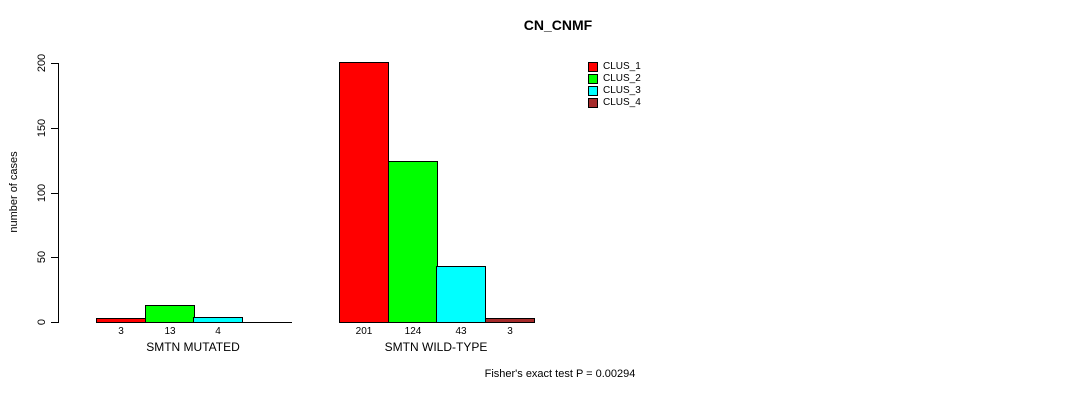 The height and width of the screenshot is (400, 1090). I want to click on legend-label: CLUS_1, so click(622, 66).